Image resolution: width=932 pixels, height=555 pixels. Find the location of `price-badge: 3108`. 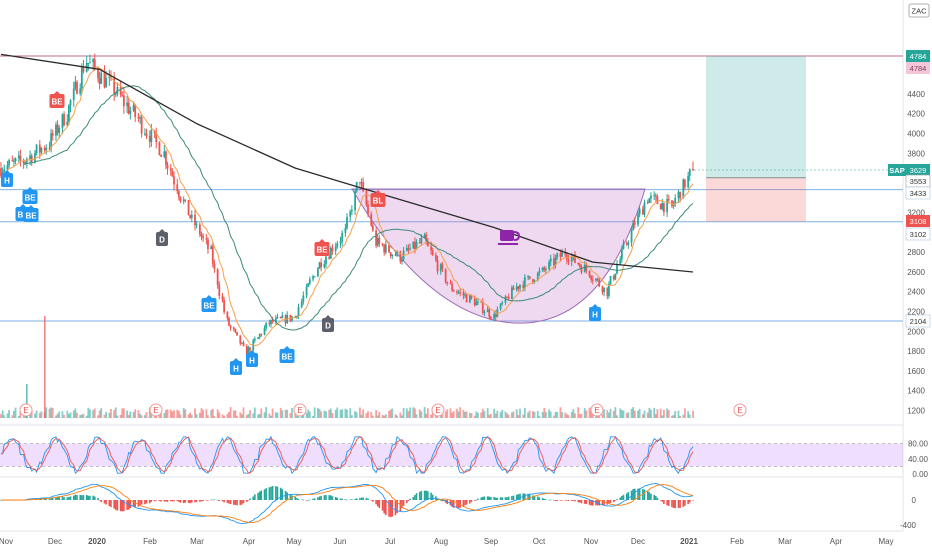

price-badge: 3108 is located at coordinates (918, 221).